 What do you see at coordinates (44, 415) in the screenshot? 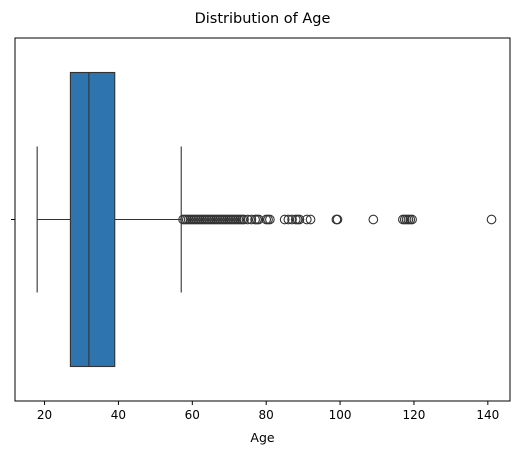
I see `x-tick-label: 20` at bounding box center [44, 415].